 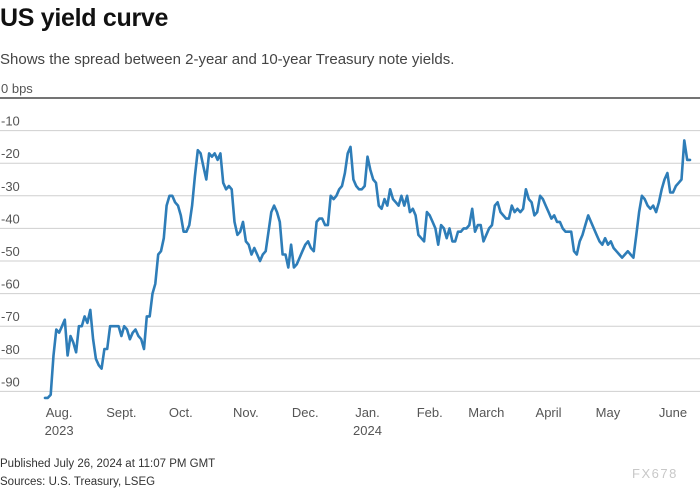 I want to click on chart-title: US yield curve, so click(x=84, y=18).